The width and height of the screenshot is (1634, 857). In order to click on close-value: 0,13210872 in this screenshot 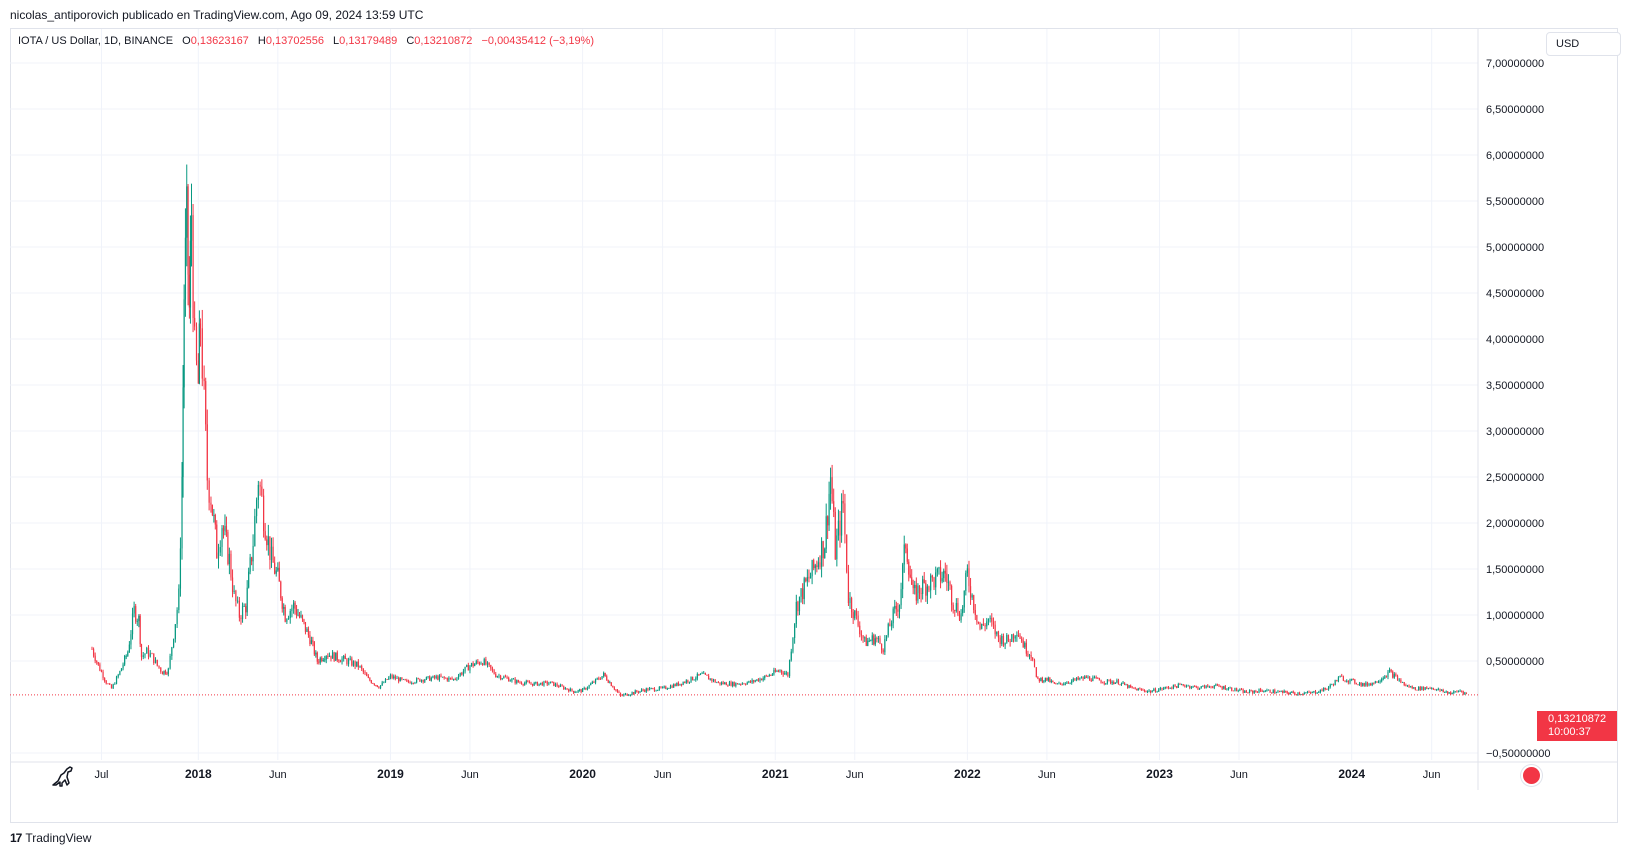, I will do `click(443, 41)`.